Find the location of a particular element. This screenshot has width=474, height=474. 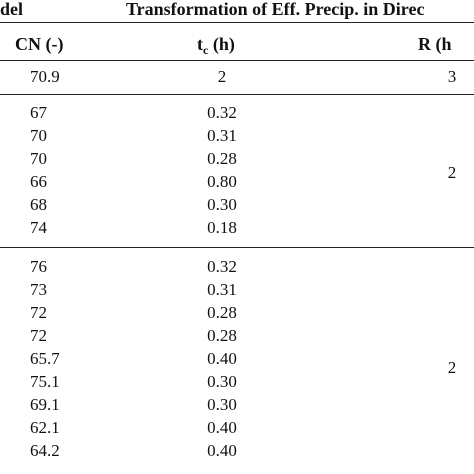

column-header-r: R (h is located at coordinates (435, 44).